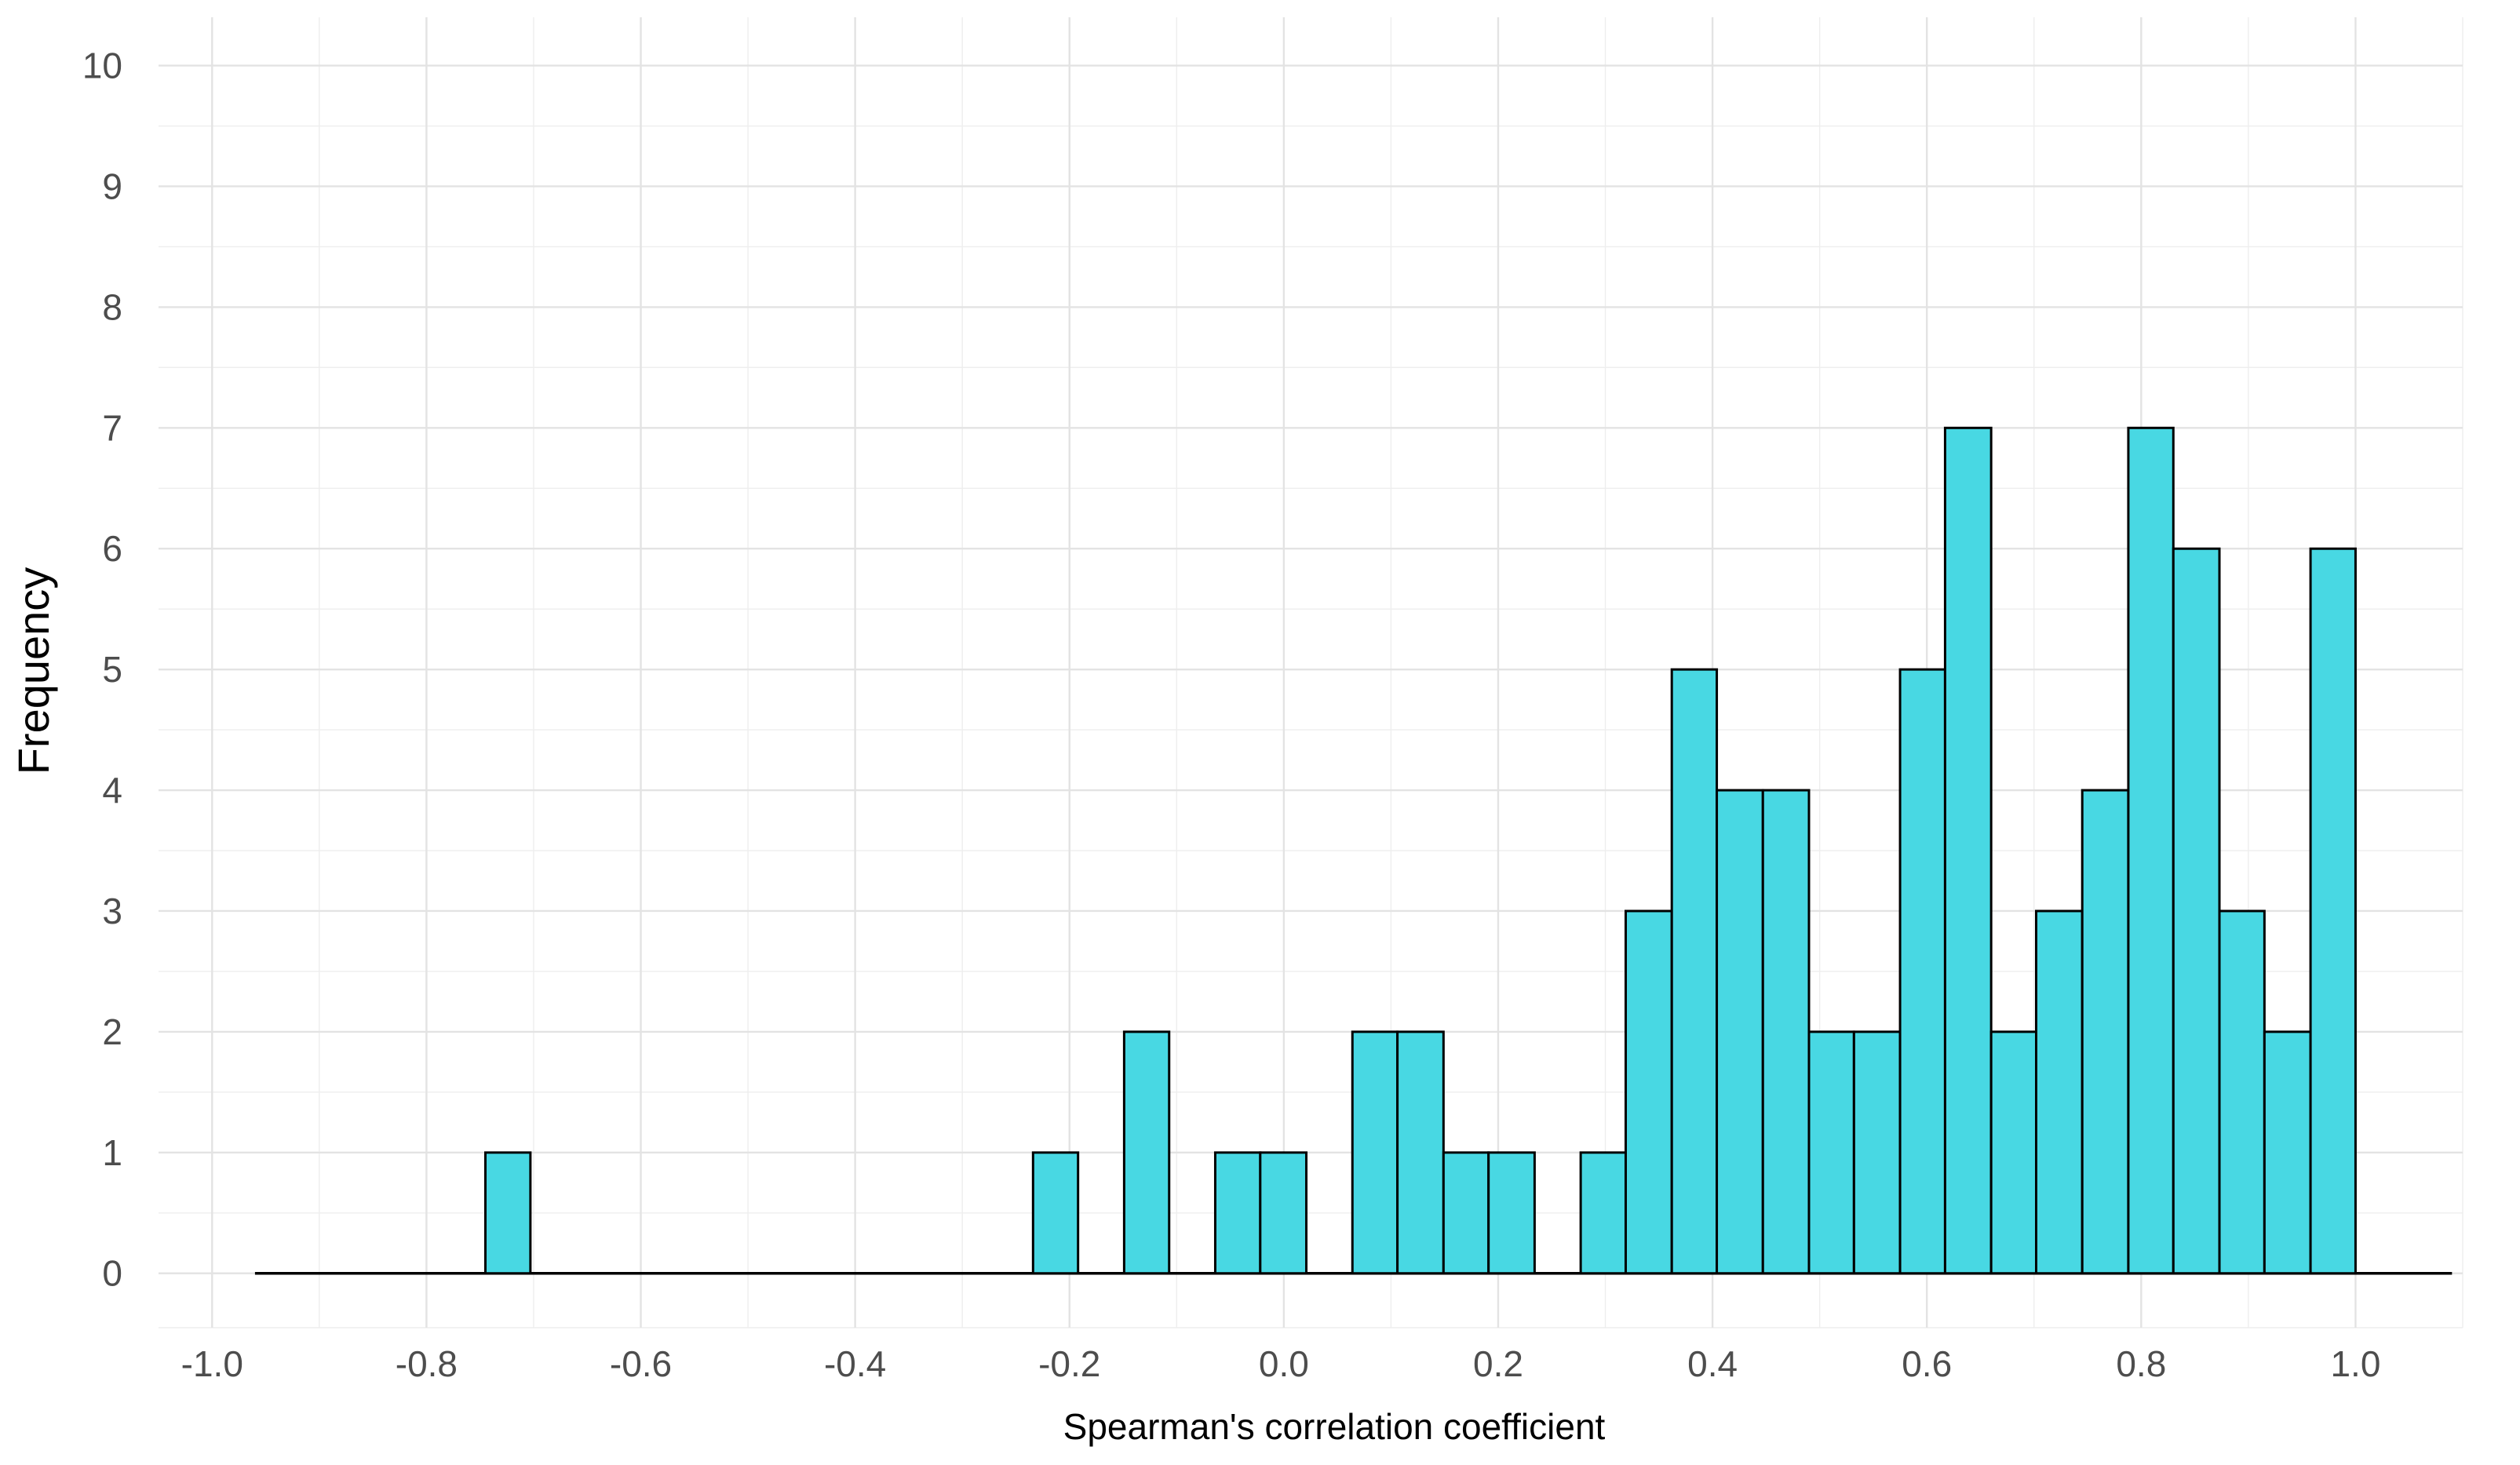  What do you see at coordinates (855, 1363) in the screenshot?
I see `x-tick-label: -0.4` at bounding box center [855, 1363].